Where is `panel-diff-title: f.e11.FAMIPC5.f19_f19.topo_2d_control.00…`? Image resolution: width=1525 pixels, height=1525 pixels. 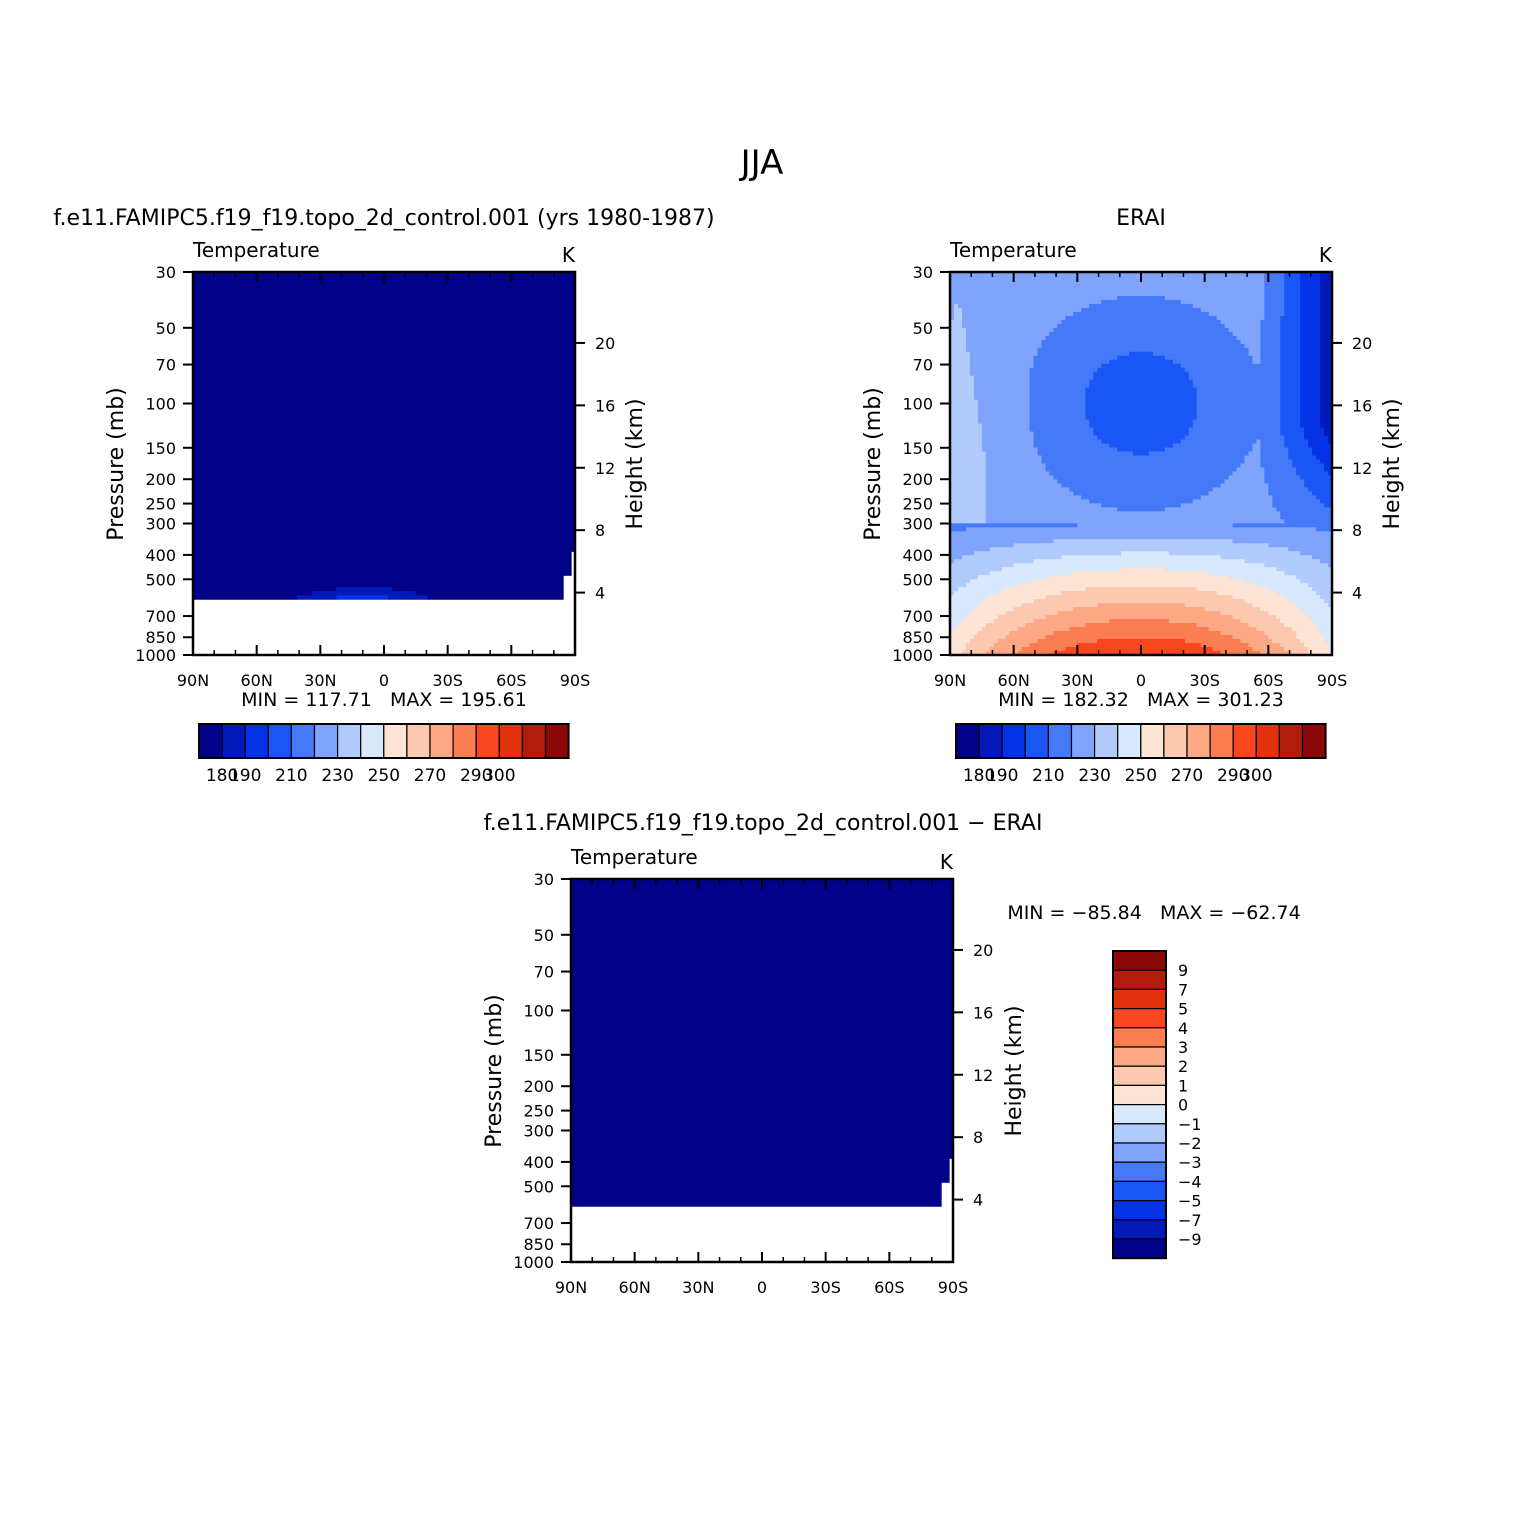
panel-diff-title: f.e11.FAMIPC5.f19_f19.topo_2d_control.00… is located at coordinates (763, 823).